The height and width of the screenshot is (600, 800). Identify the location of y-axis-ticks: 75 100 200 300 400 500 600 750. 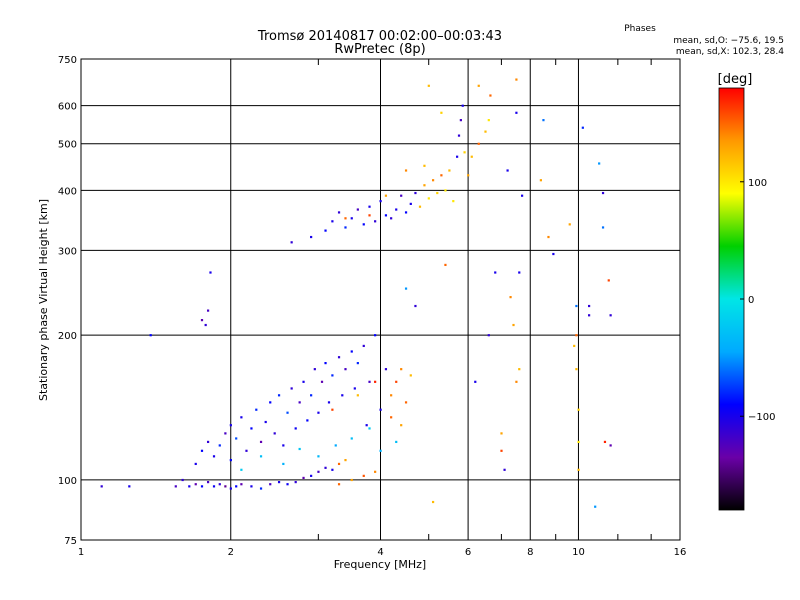
(67, 301).